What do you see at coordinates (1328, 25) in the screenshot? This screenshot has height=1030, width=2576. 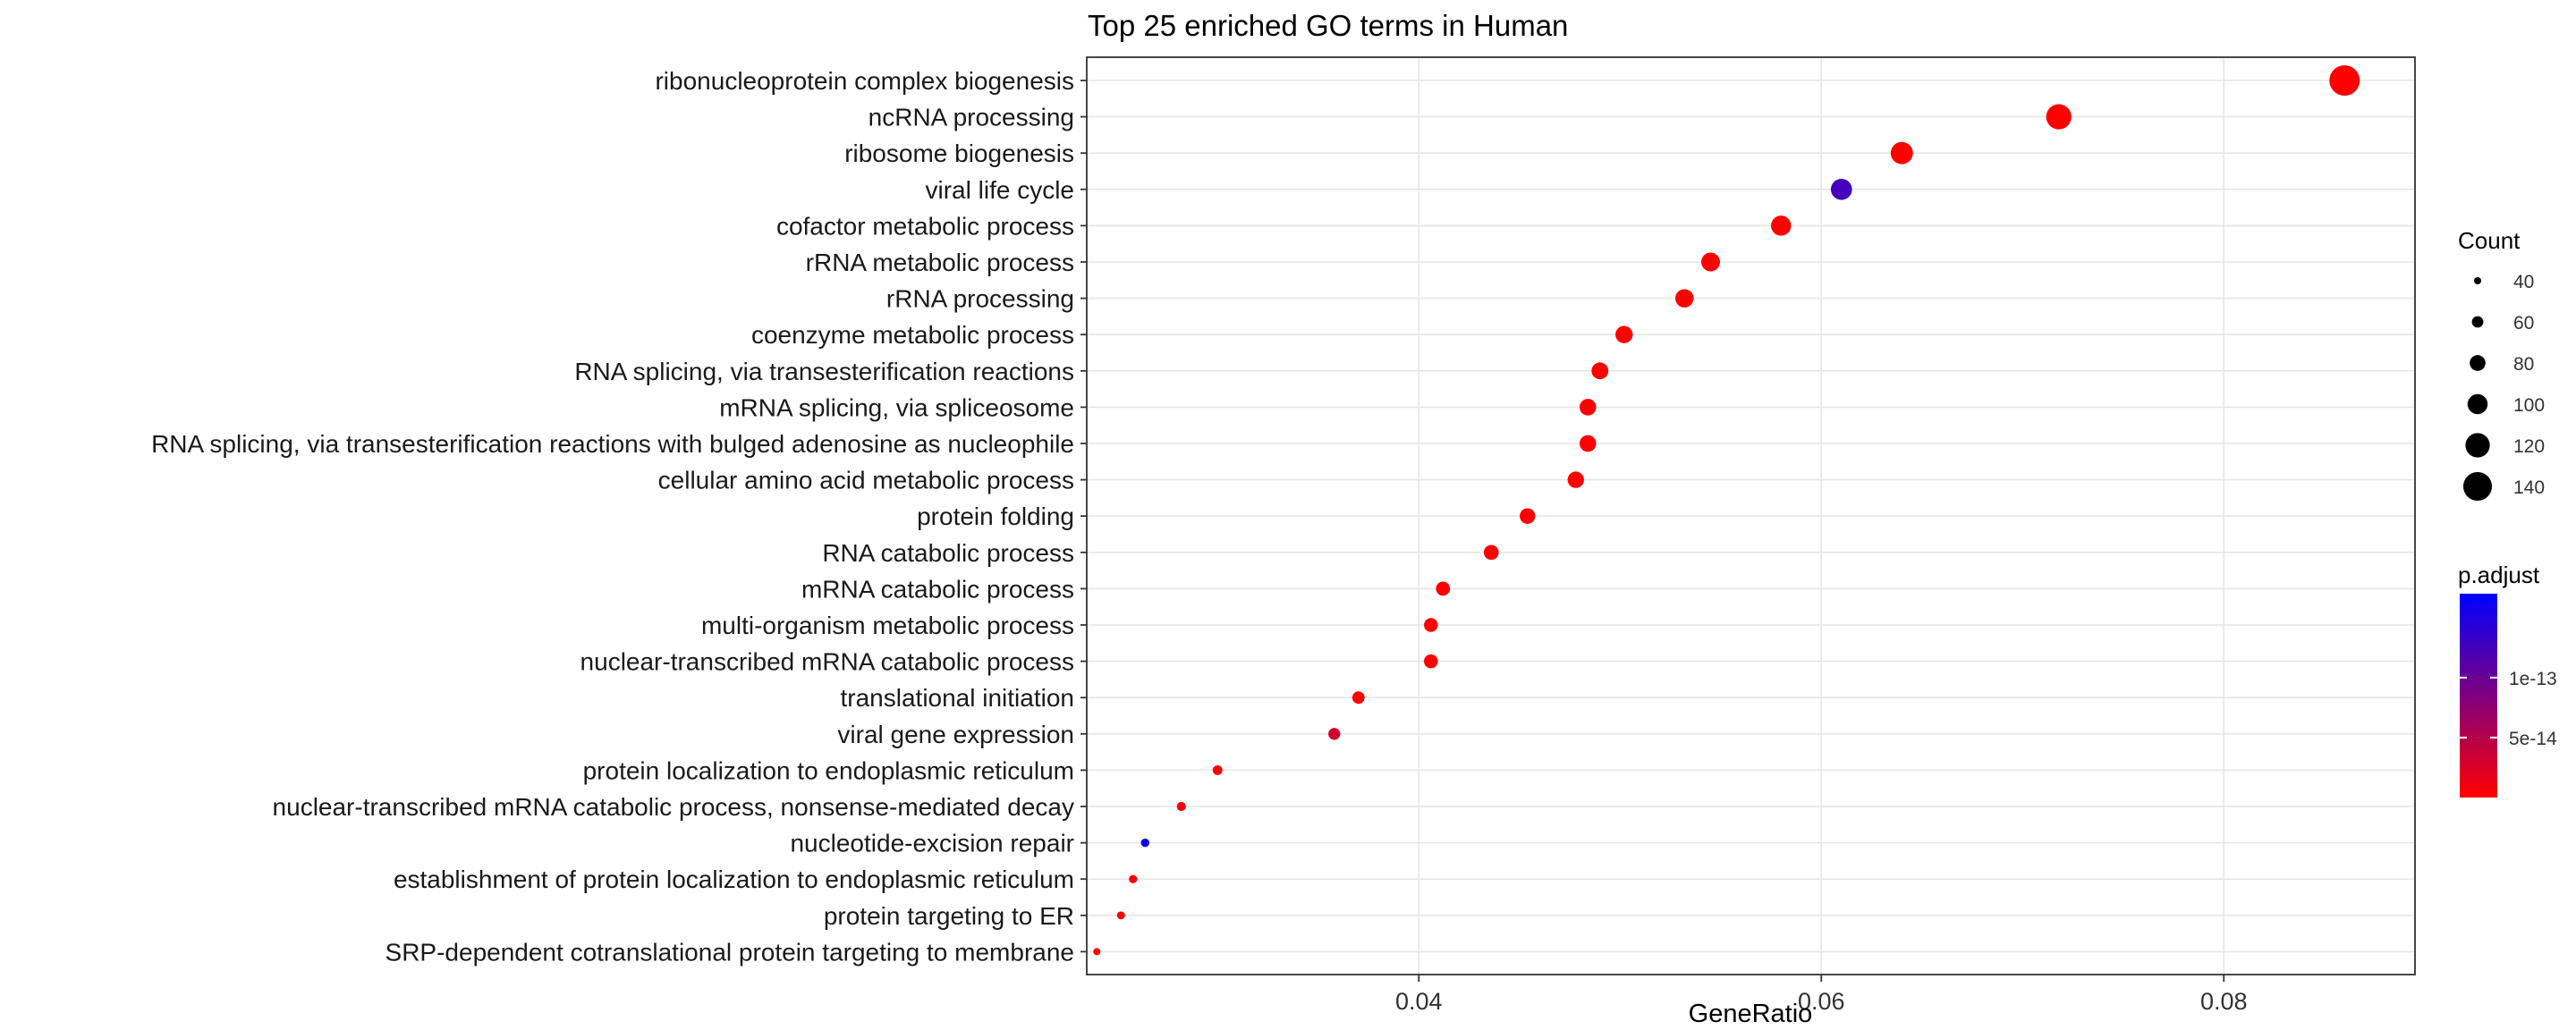 I see `chart-title: Top 25 enriched GO terms in Human` at bounding box center [1328, 25].